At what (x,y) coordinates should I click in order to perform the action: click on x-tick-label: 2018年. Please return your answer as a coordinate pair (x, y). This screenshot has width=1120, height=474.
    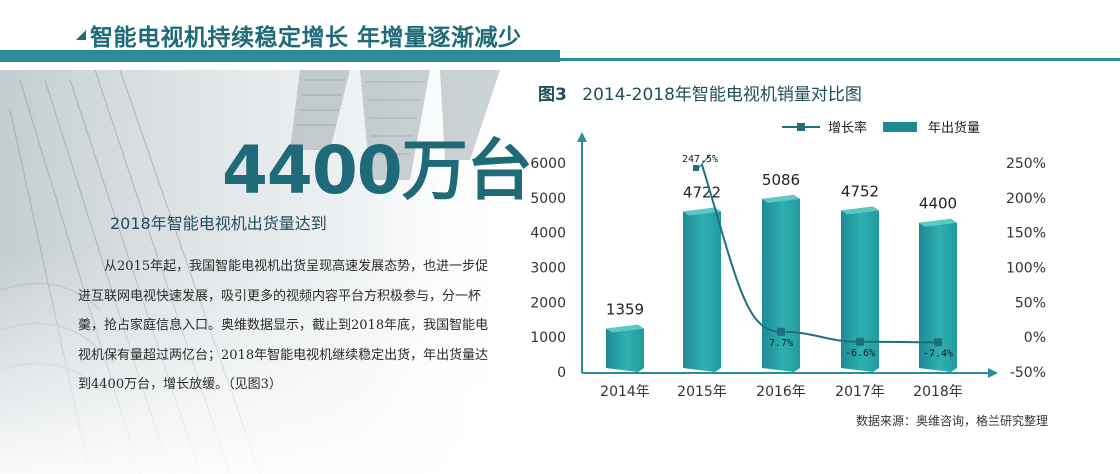
    Looking at the image, I should click on (938, 392).